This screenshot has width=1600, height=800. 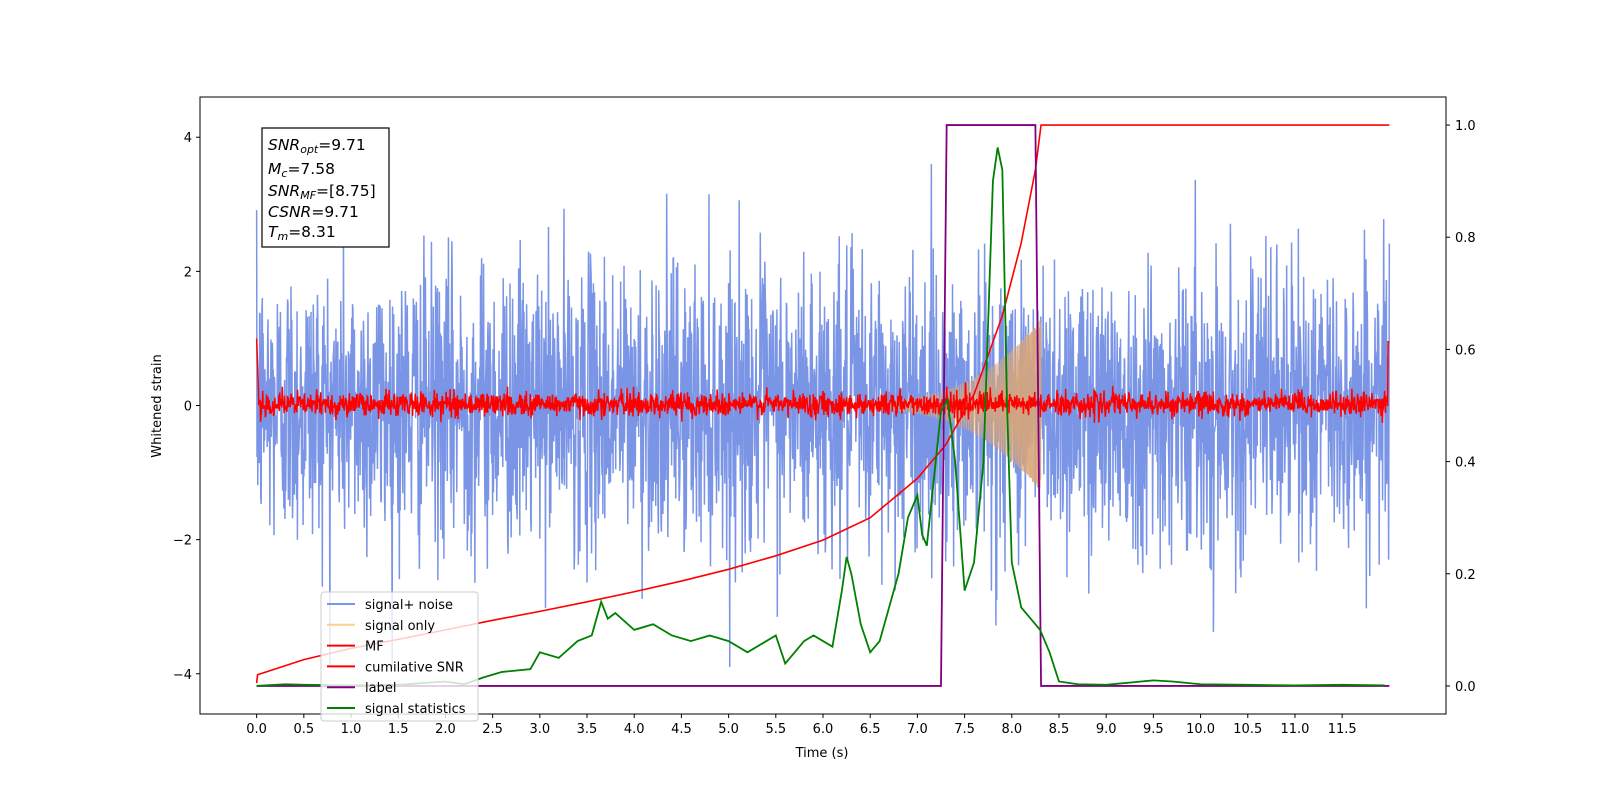 What do you see at coordinates (917, 729) in the screenshot?
I see `x-tick-label: 7.0` at bounding box center [917, 729].